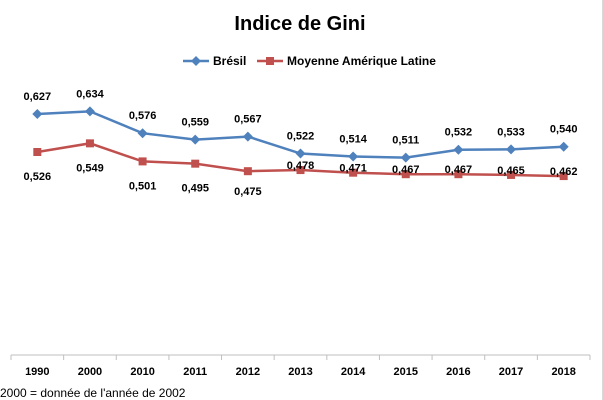 The image size is (603, 400). Describe the element at coordinates (93, 393) in the screenshot. I see `footnote: 2000 = donnée de l'année de 2002` at that location.